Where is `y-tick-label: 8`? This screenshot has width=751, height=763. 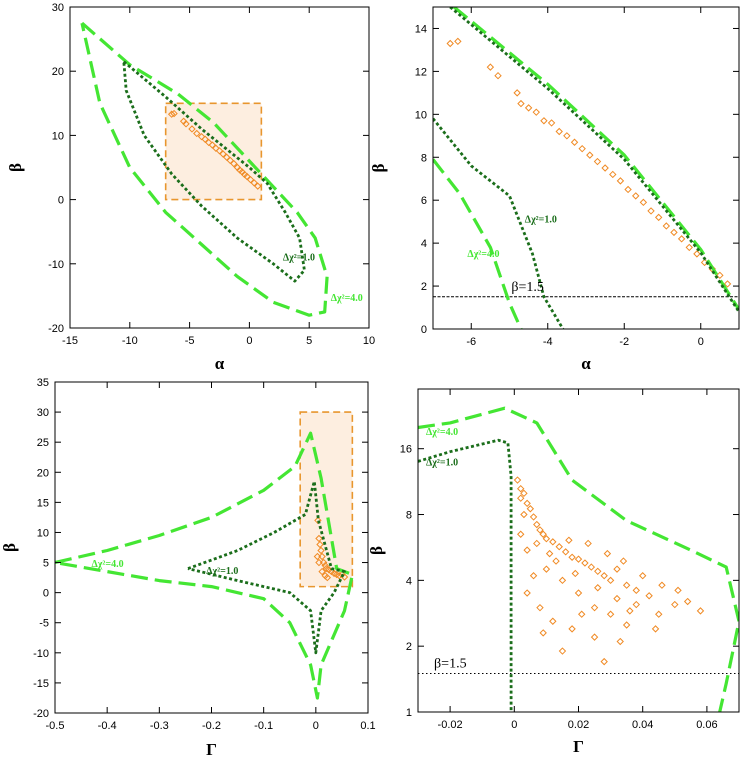 y-tick-label: 8 is located at coordinates (409, 516).